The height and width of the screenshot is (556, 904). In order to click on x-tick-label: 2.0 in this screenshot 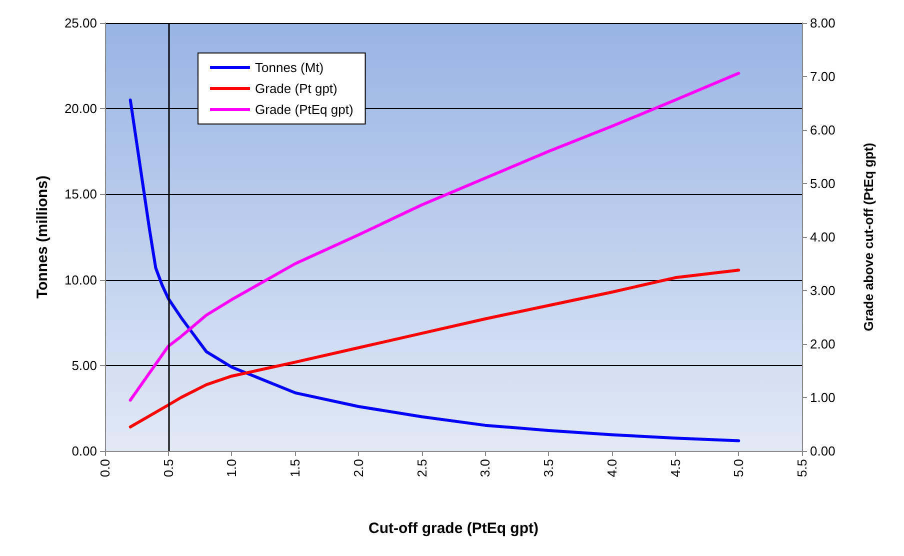, I will do `click(358, 468)`.